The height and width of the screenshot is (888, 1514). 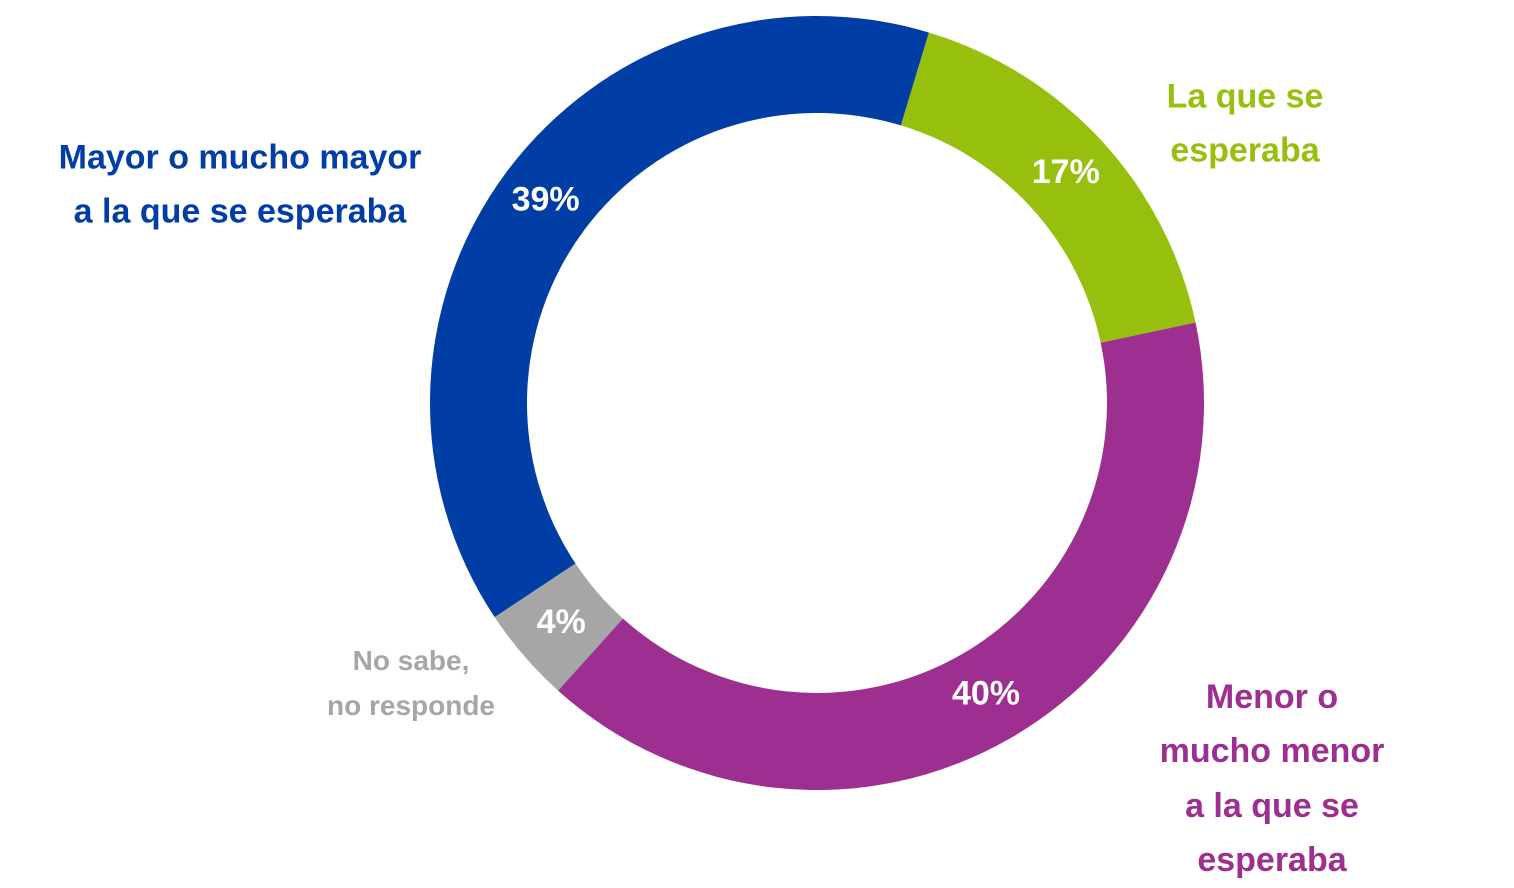 What do you see at coordinates (1272, 779) in the screenshot?
I see `category-label: Menor o mucho menor a la que se esperaba` at bounding box center [1272, 779].